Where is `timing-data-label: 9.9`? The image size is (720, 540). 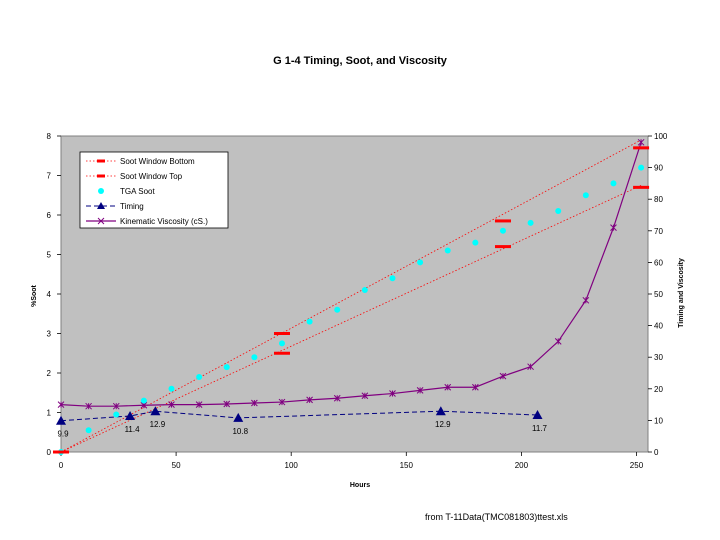
timing-data-label: 9.9 is located at coordinates (63, 434).